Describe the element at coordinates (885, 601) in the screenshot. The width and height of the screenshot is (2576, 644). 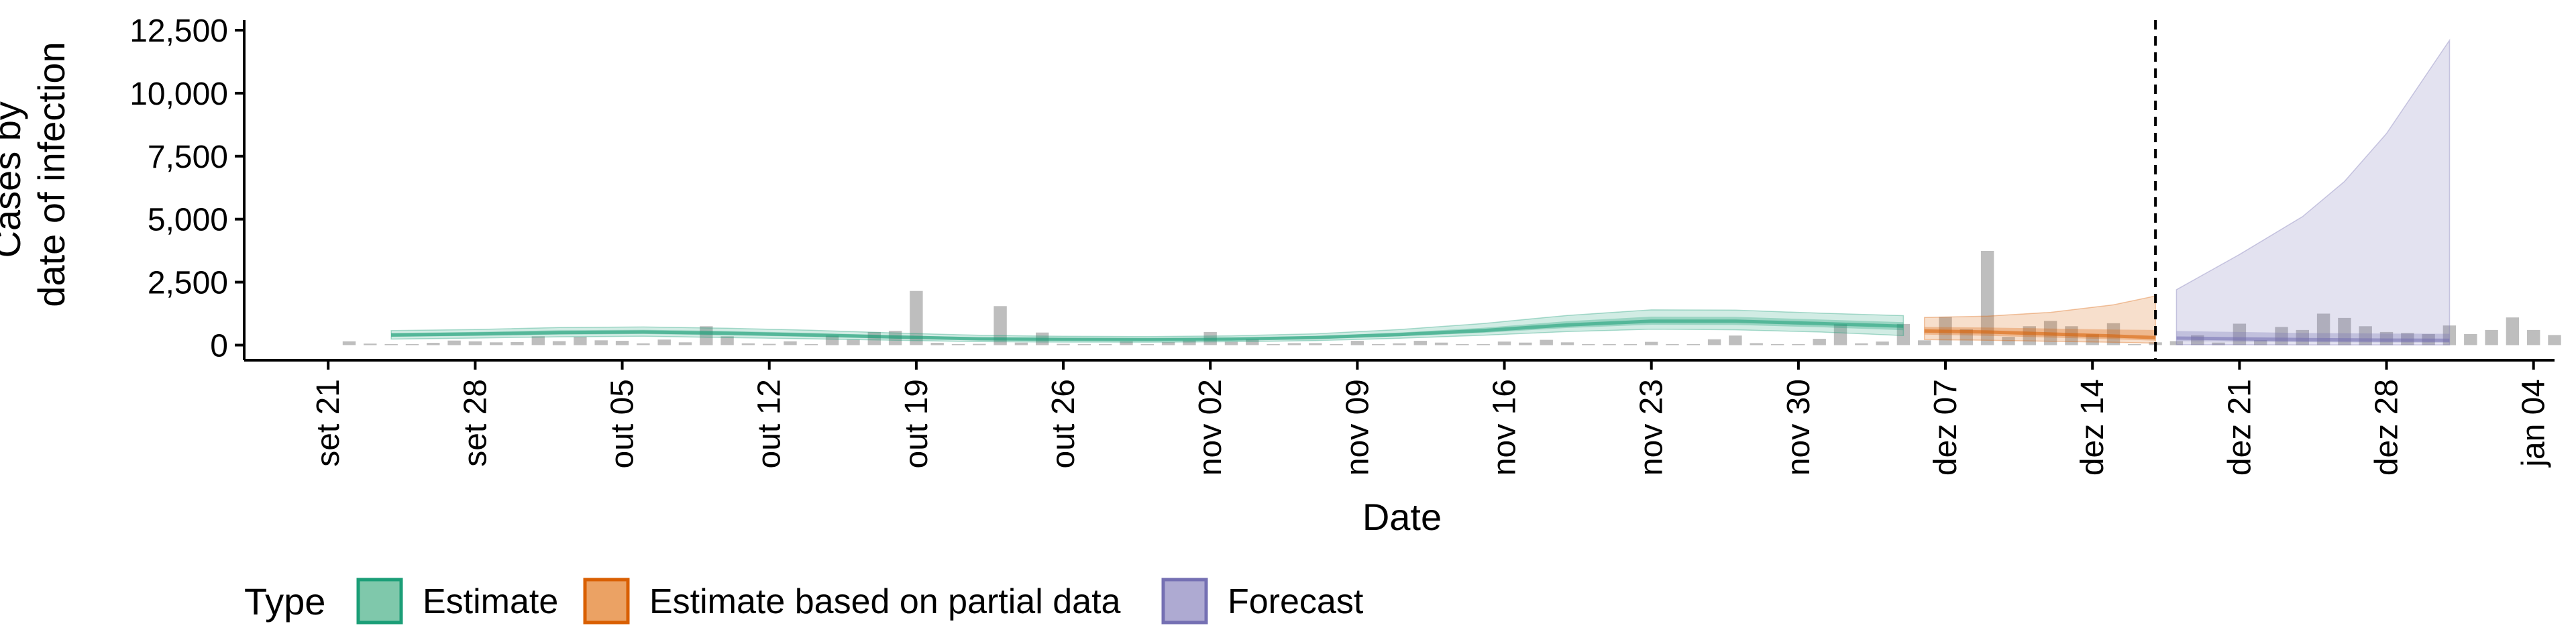
I see `legend-label-partial: Estimate based on partial data` at that location.